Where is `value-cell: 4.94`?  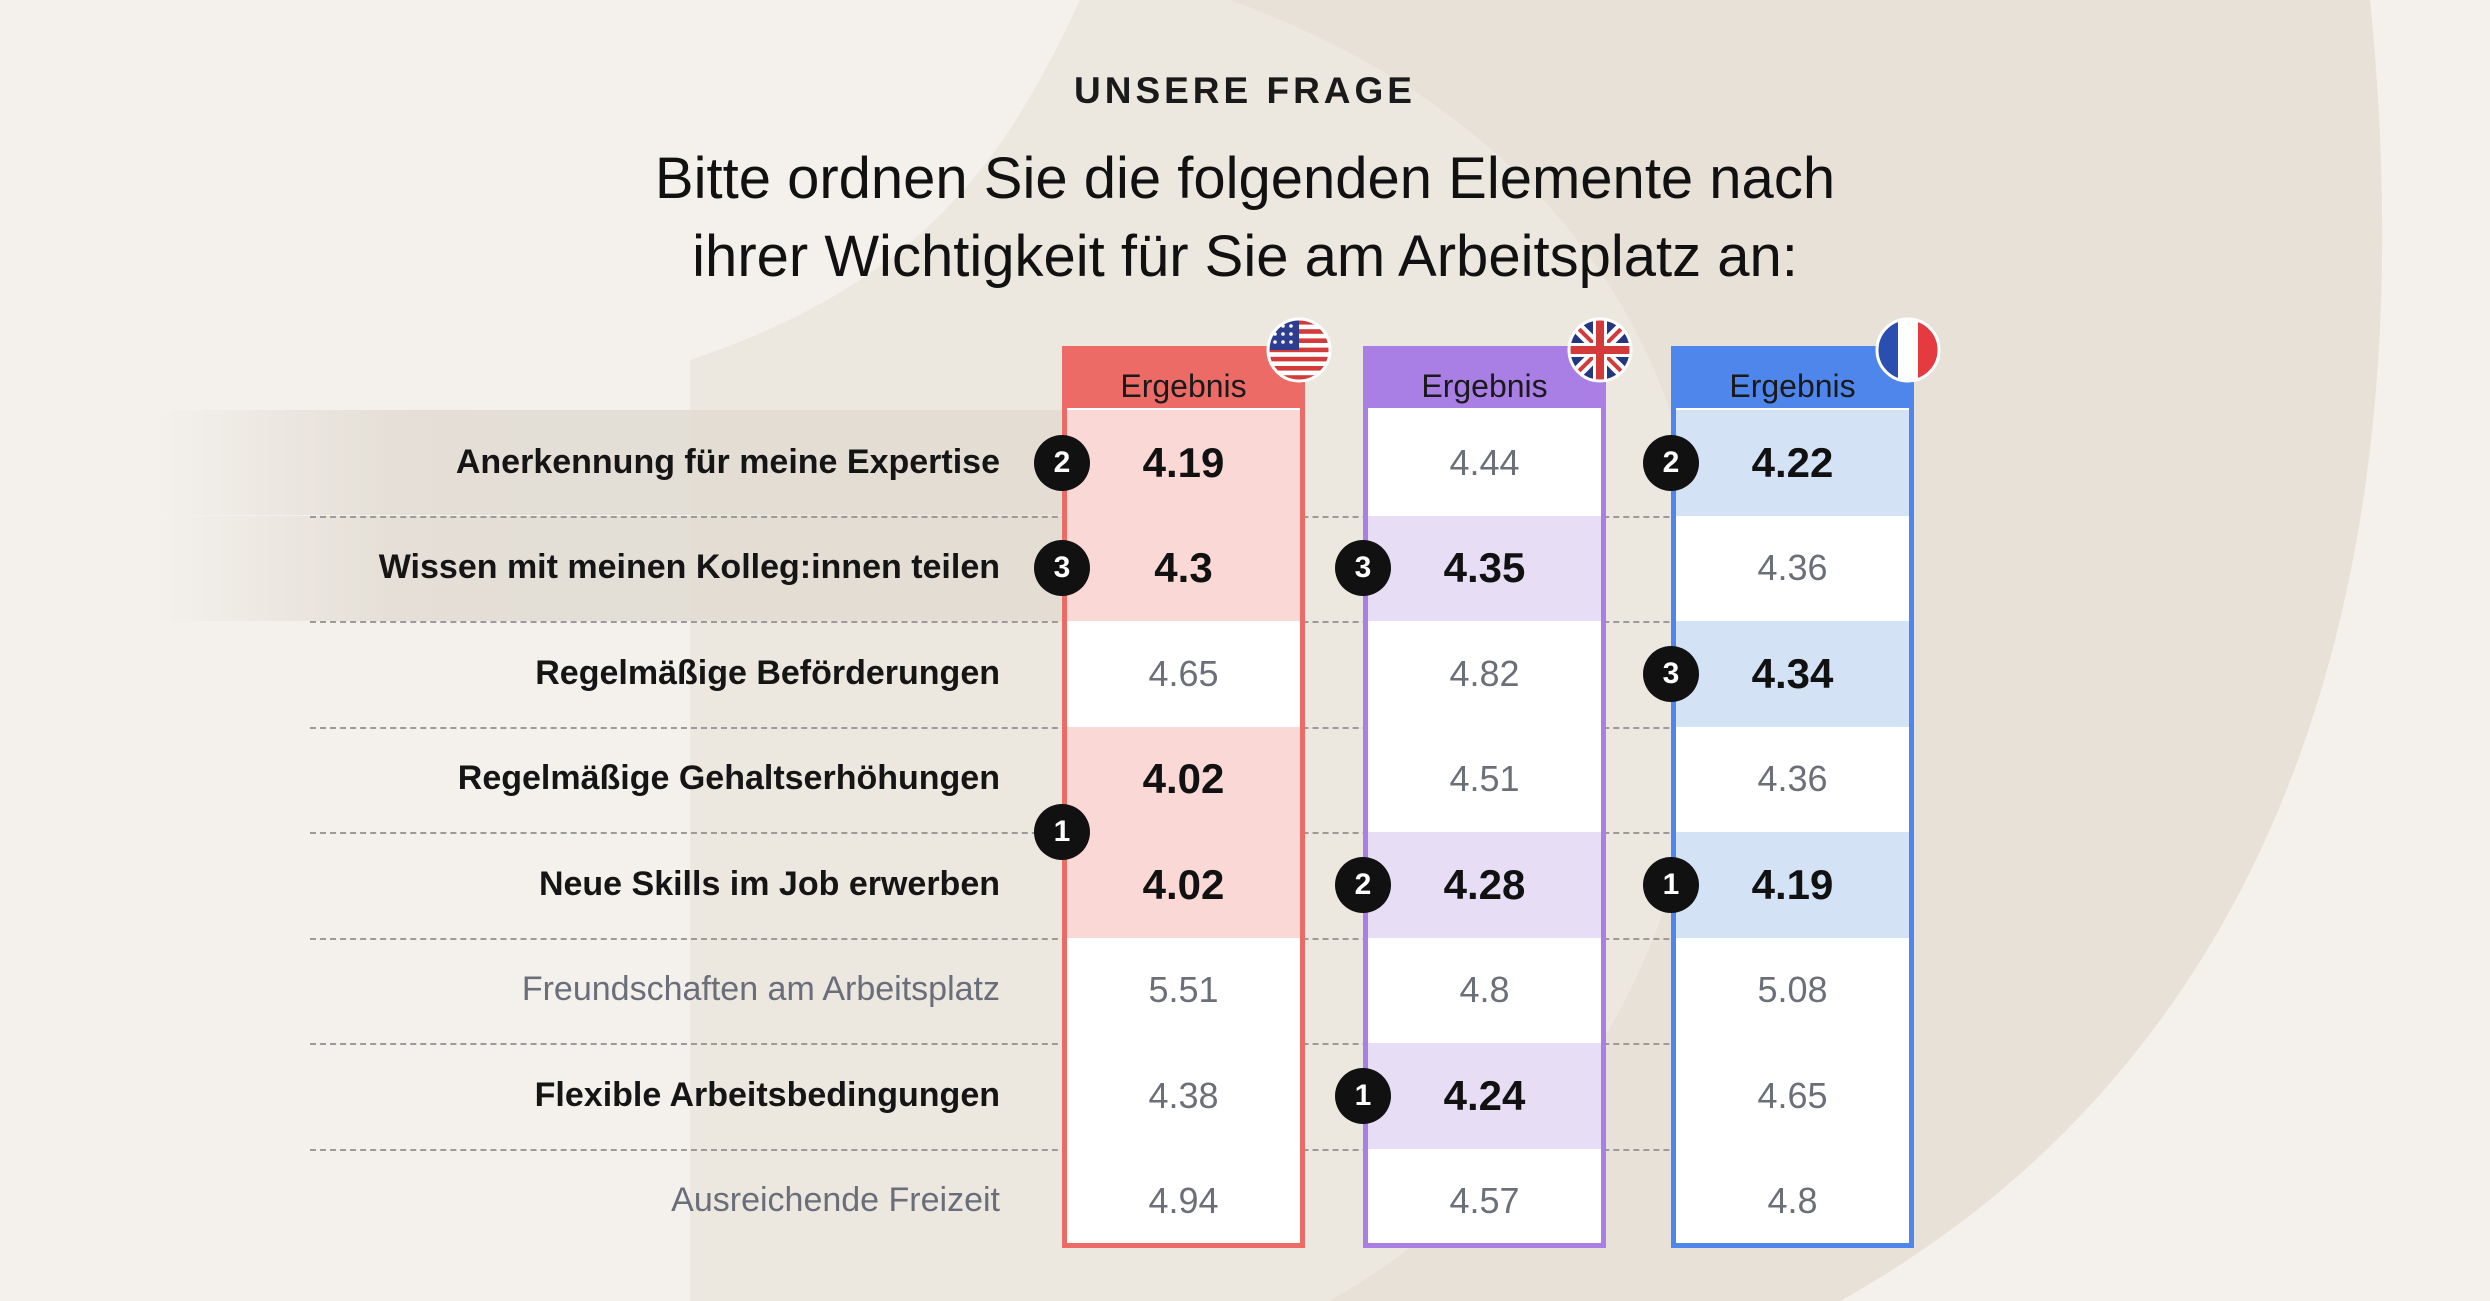
value-cell: 4.94 is located at coordinates (1183, 1201).